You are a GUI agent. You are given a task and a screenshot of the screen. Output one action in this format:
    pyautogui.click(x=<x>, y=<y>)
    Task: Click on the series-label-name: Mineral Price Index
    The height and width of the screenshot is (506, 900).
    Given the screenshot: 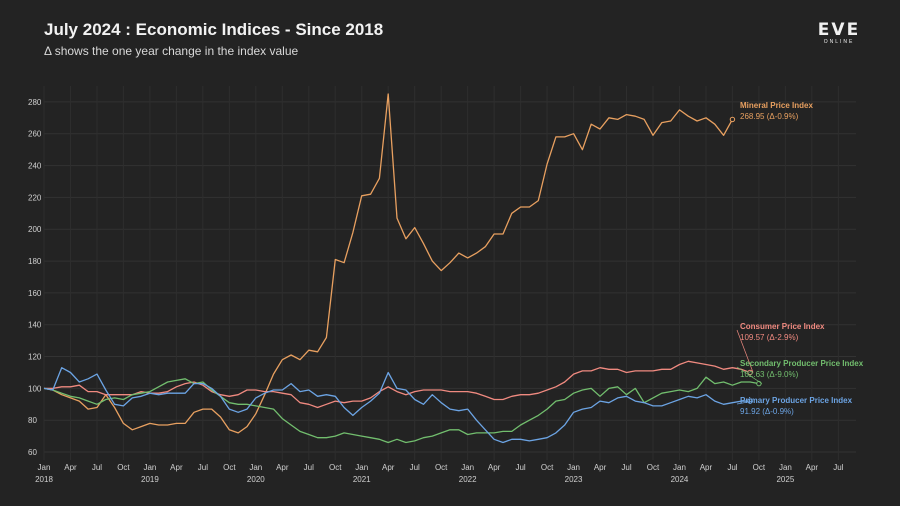 What is the action you would take?
    pyautogui.click(x=776, y=105)
    